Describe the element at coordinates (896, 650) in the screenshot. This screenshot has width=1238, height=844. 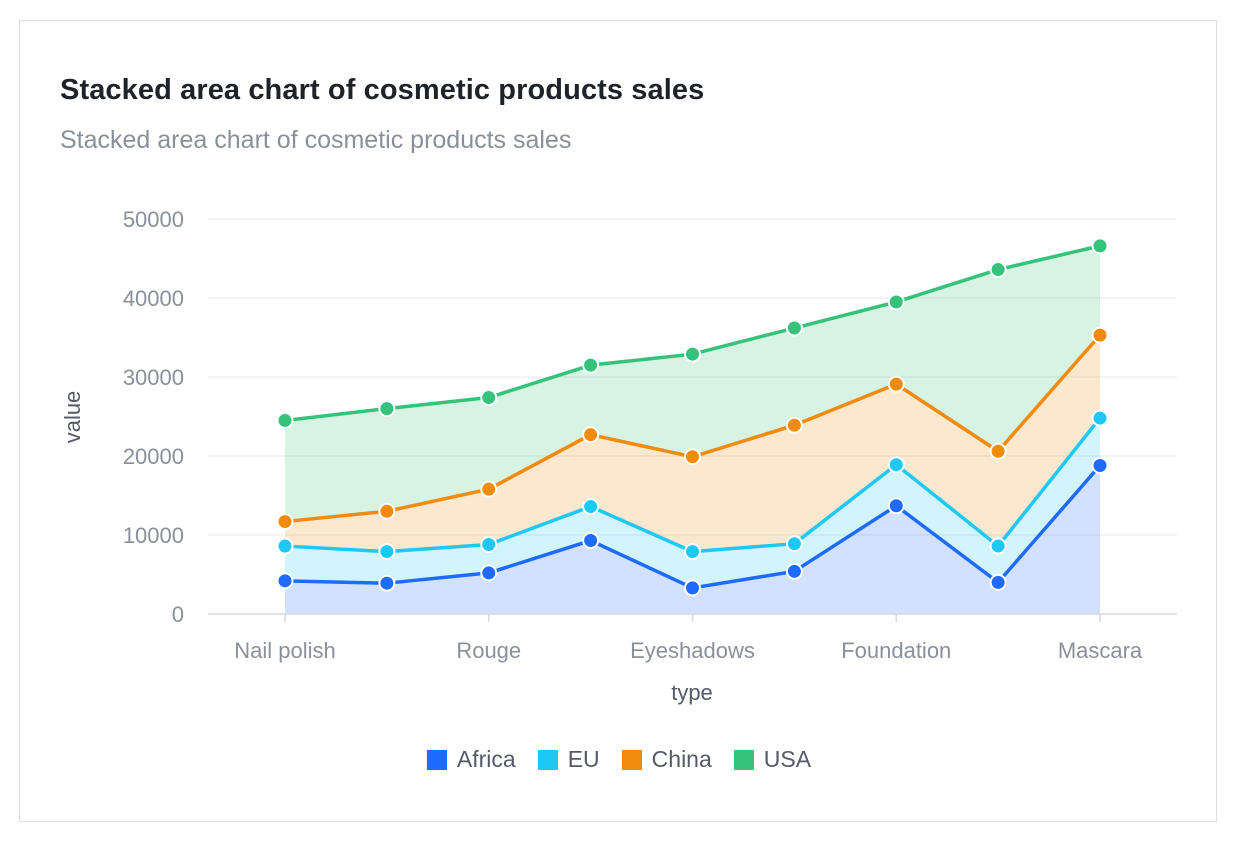
I see `x-tick-label: Foundation` at that location.